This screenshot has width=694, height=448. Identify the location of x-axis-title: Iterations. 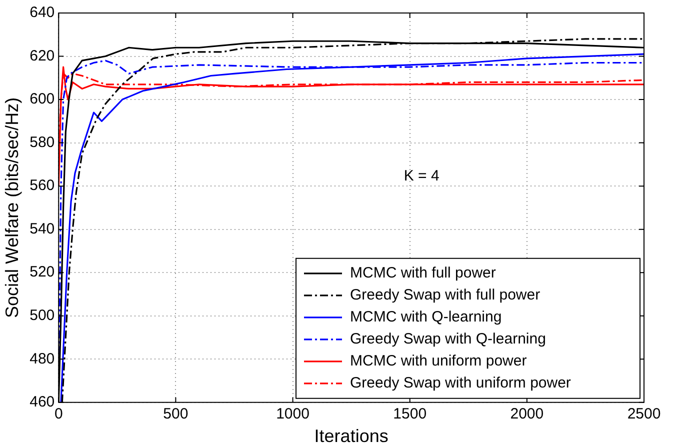
(351, 436).